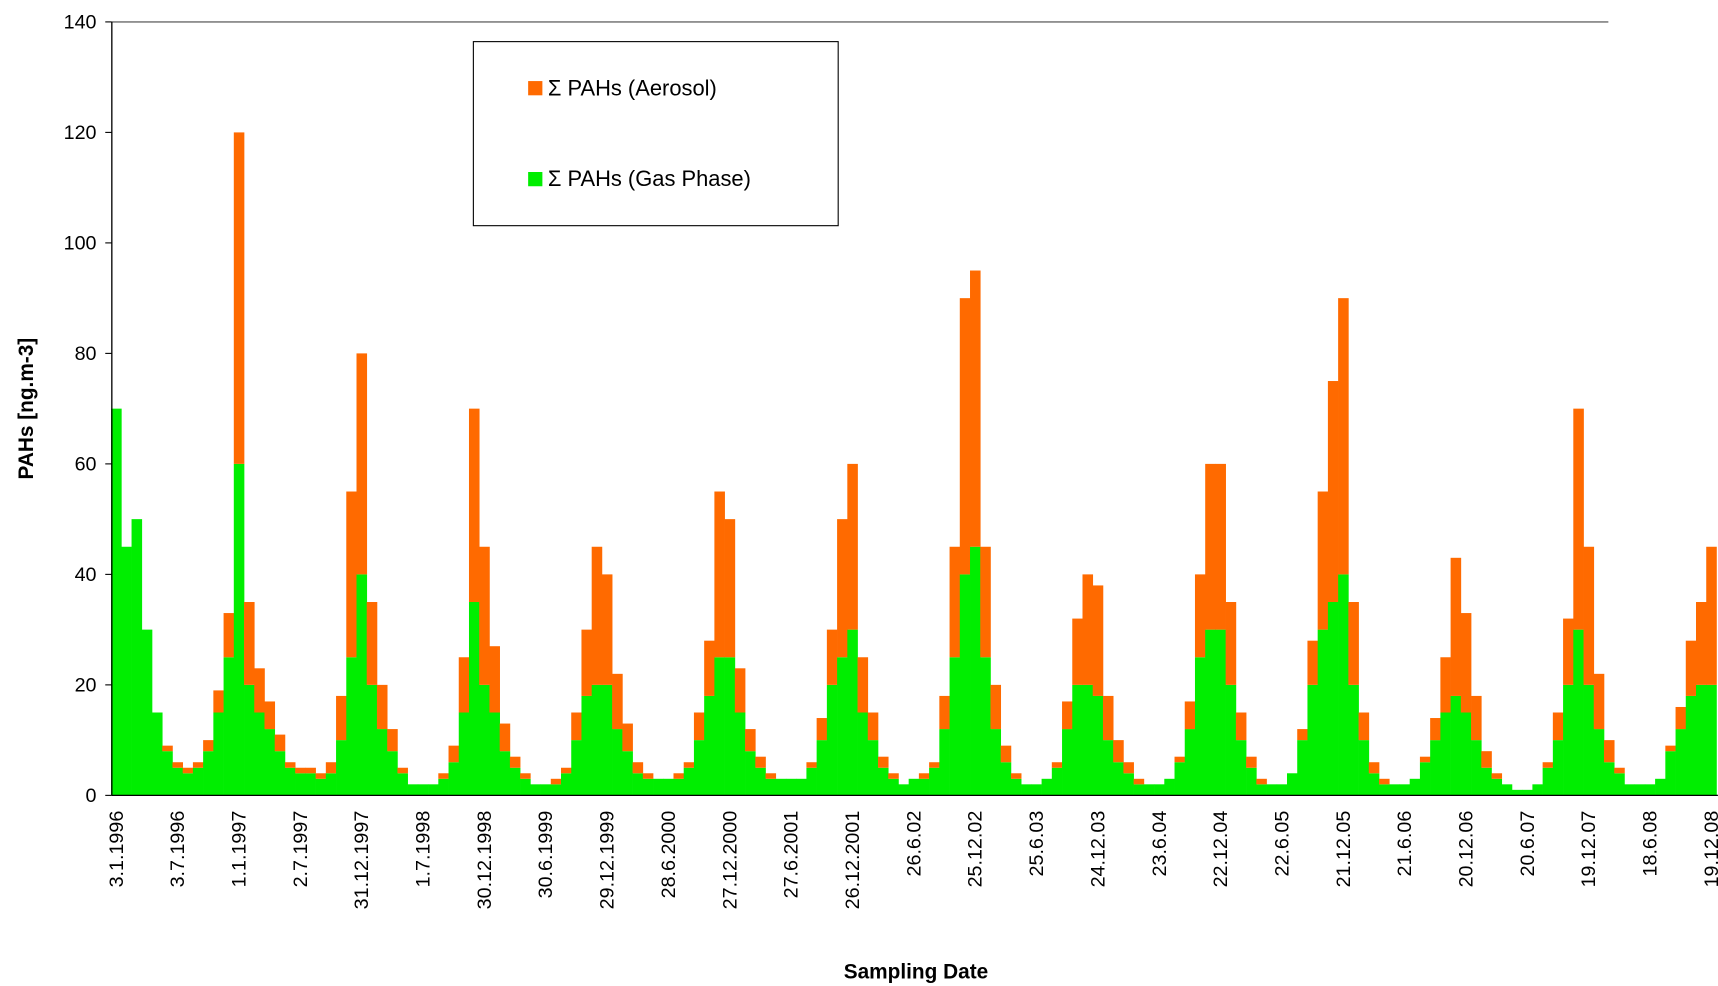 The image size is (1718, 986). Describe the element at coordinates (608, 860) in the screenshot. I see `x-tick-label: 29.12.1999` at that location.